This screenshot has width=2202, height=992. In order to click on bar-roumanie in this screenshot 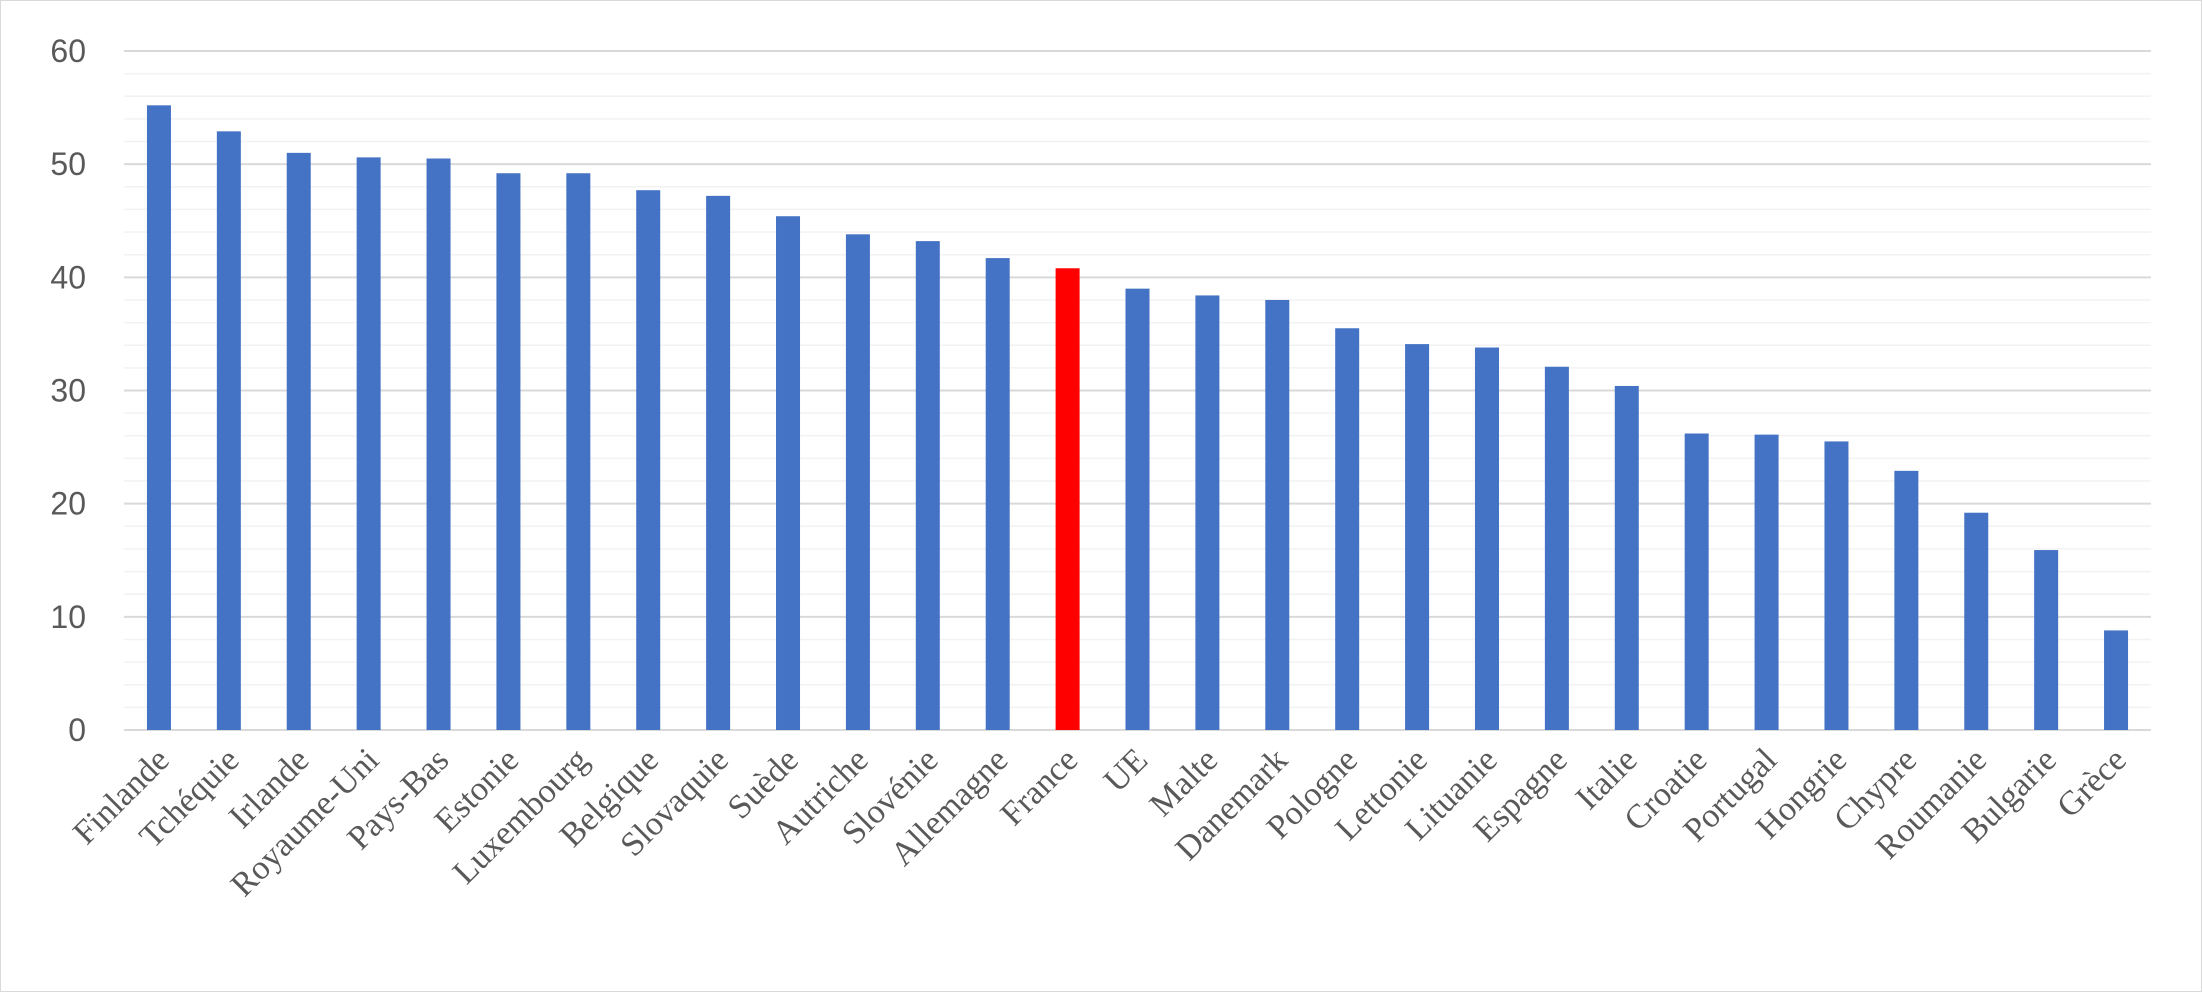, I will do `click(1976, 621)`.